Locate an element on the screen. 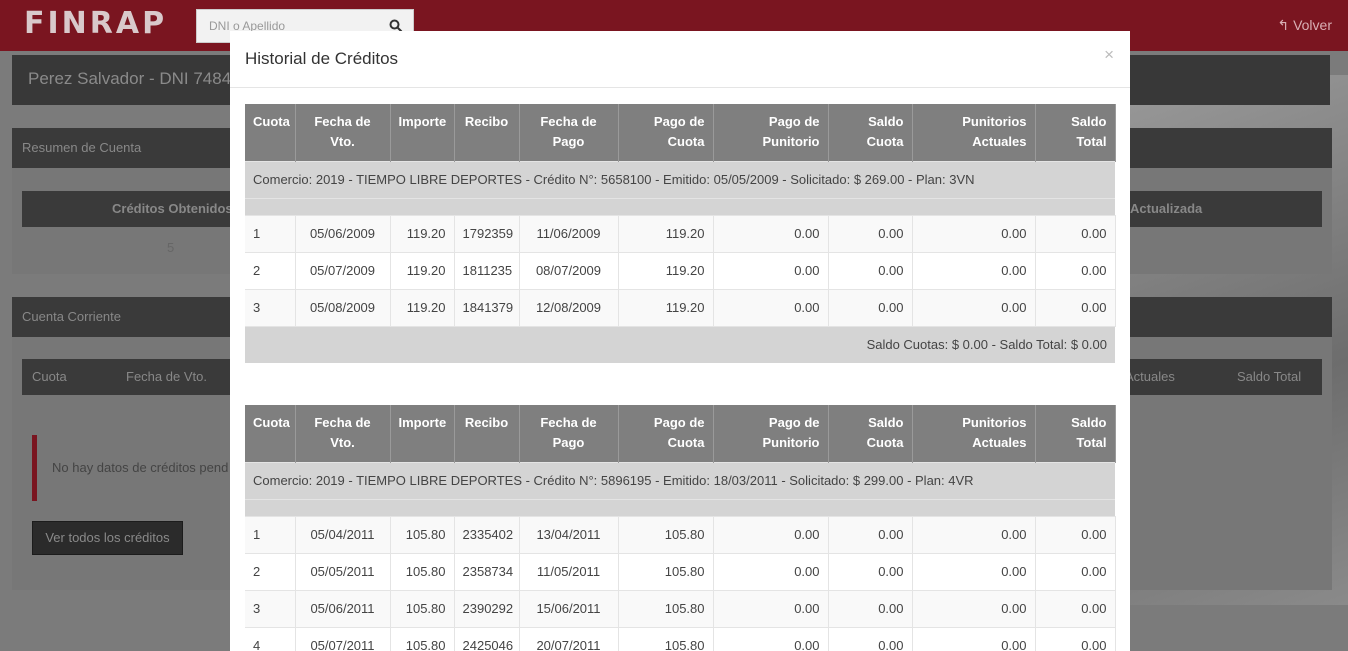 The image size is (1348, 651). cell-fecha-pago: 12/08/2009 is located at coordinates (569, 307).